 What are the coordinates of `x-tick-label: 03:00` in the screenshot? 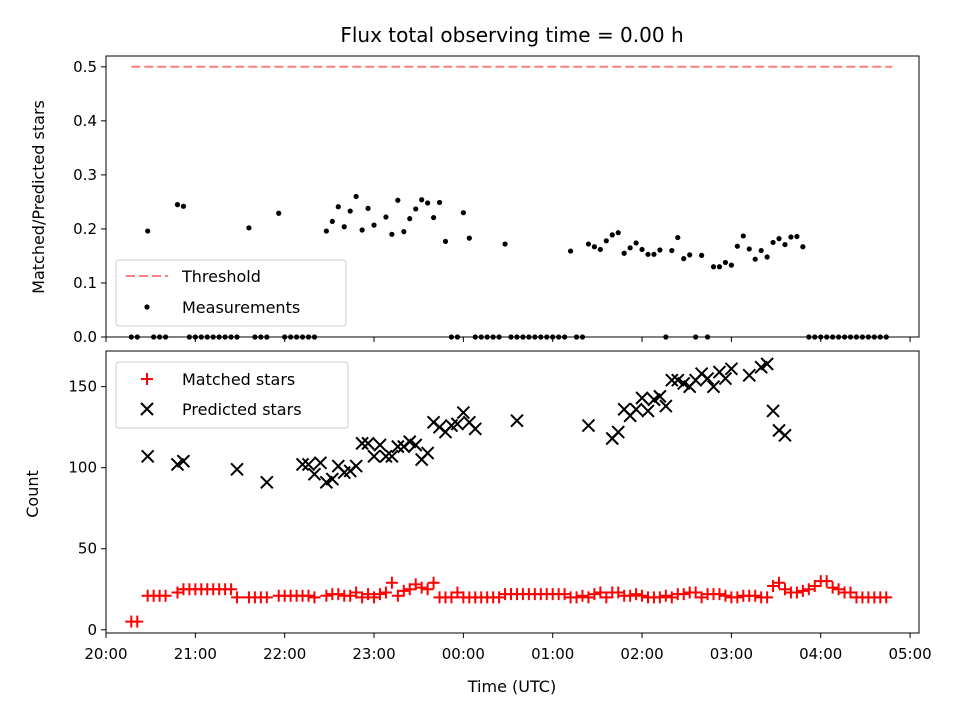 It's located at (731, 654).